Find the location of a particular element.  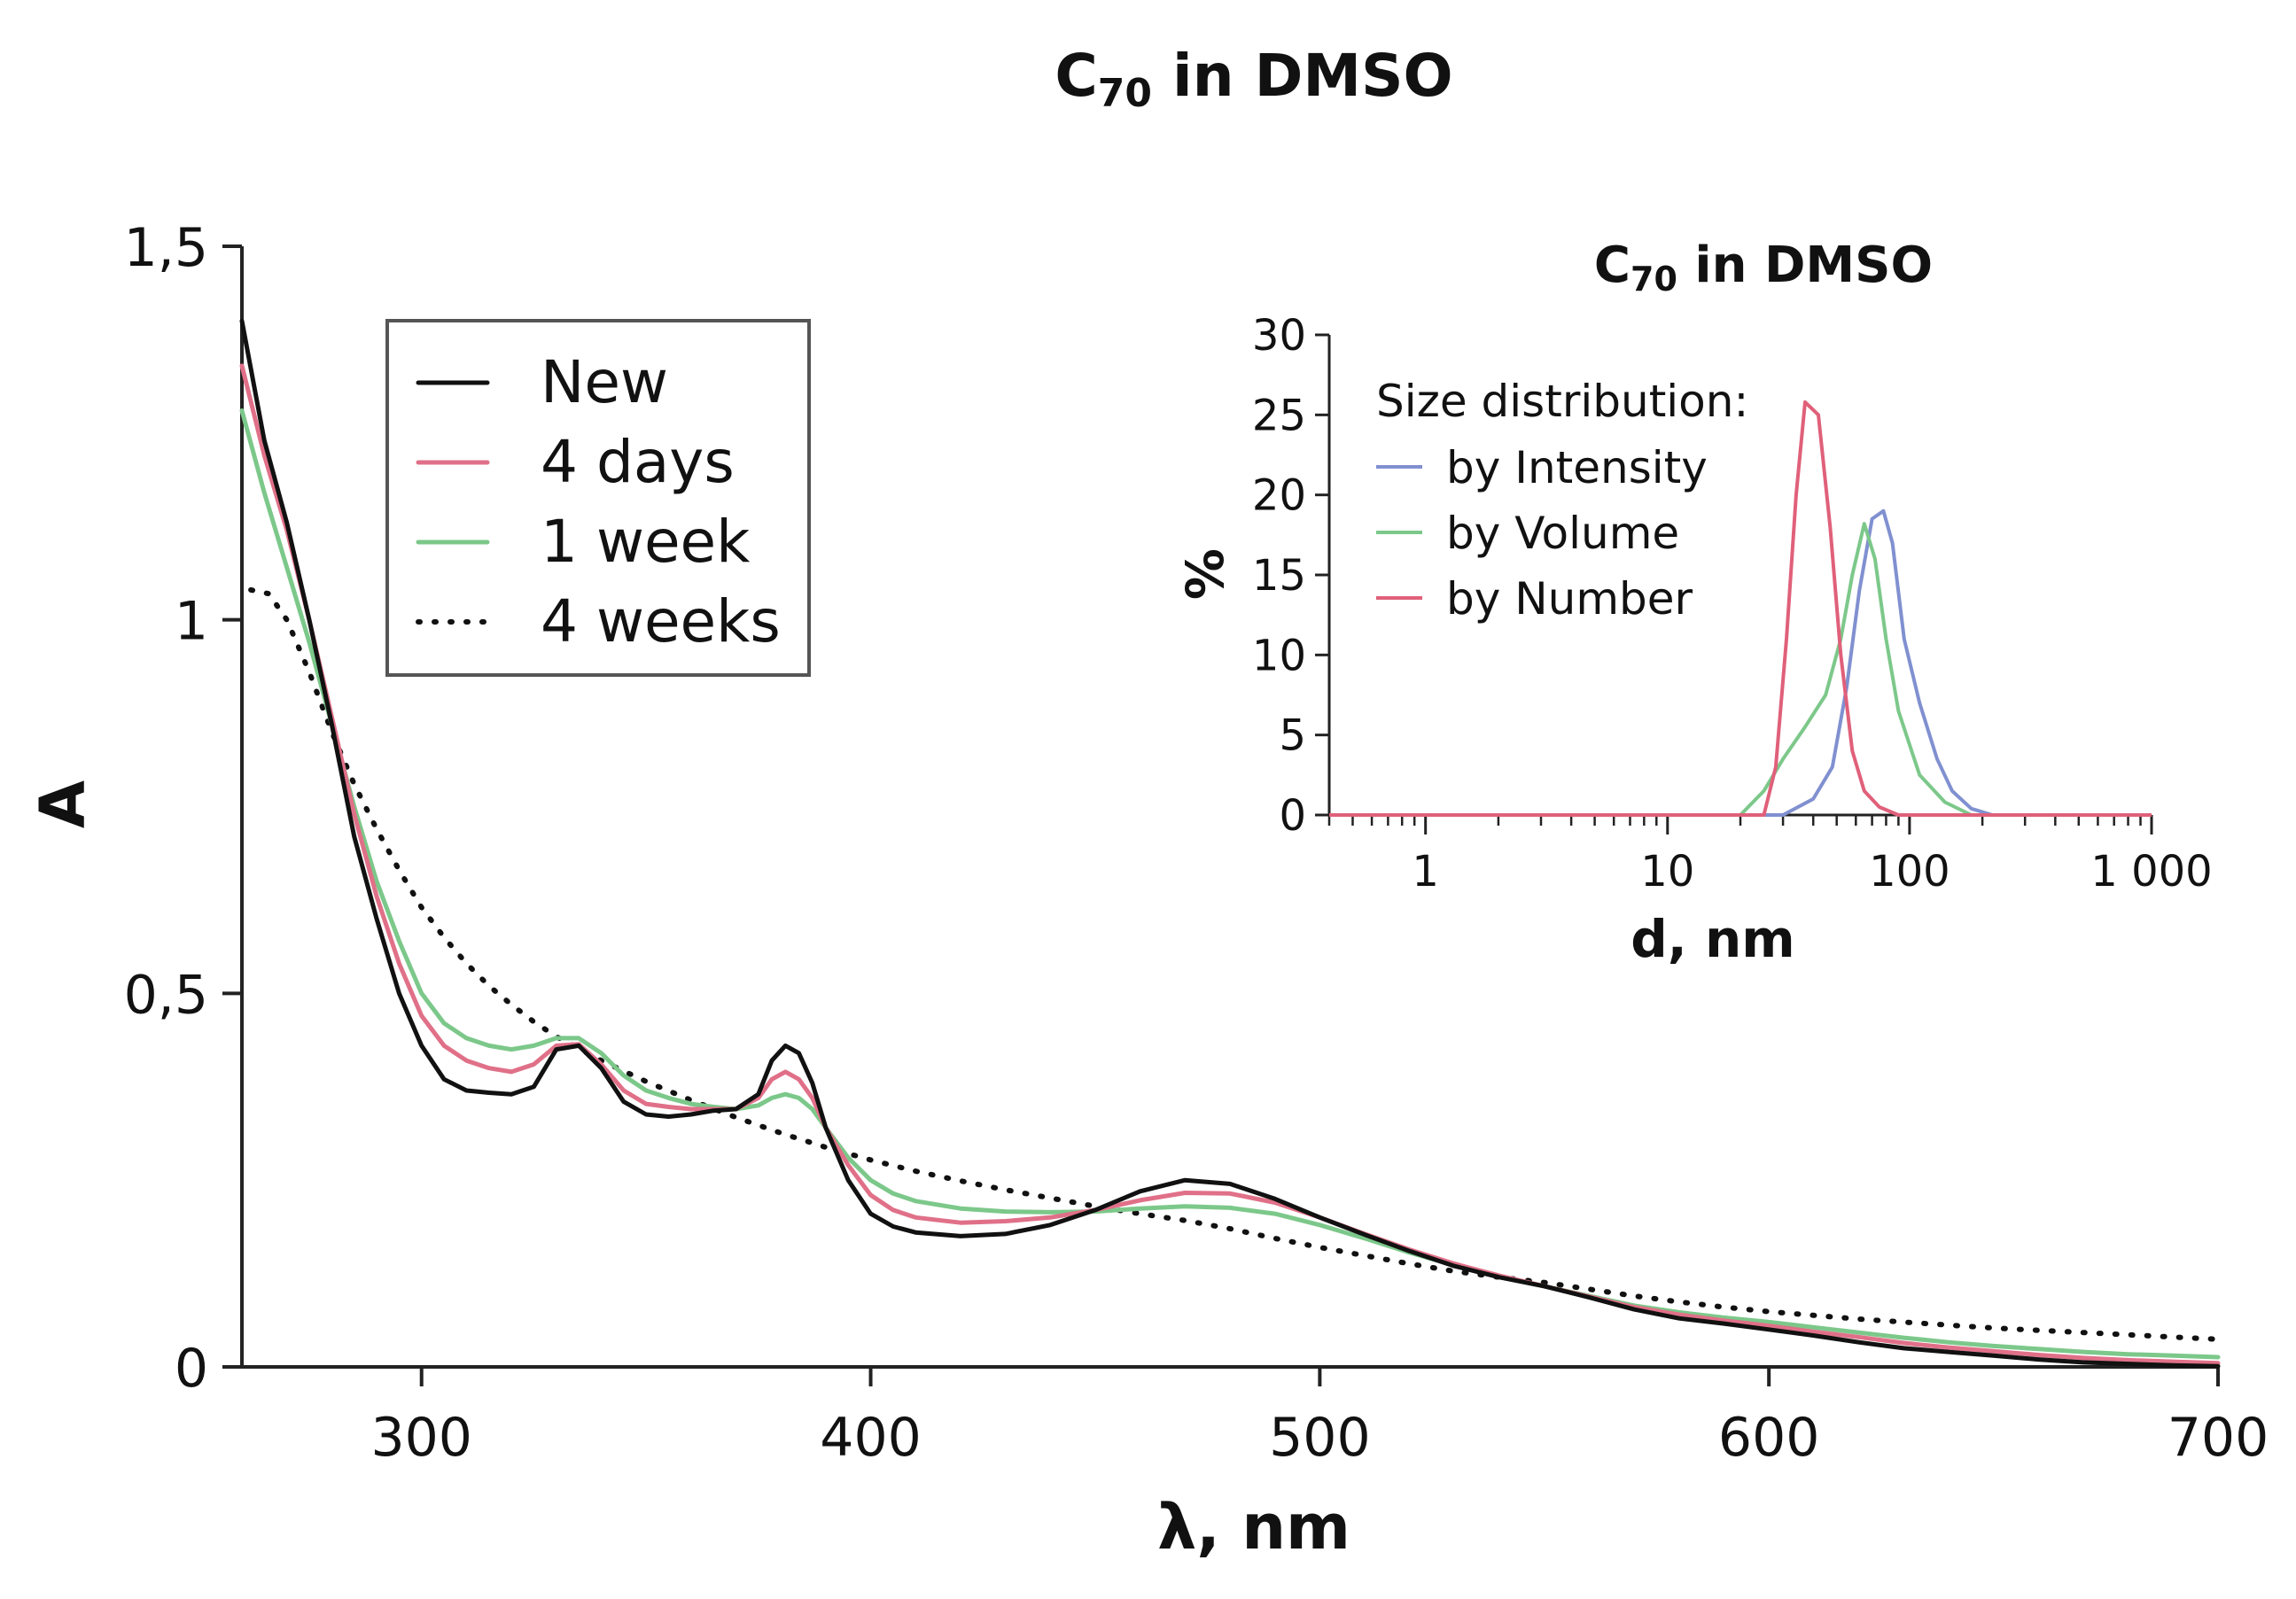

main-y-tick-label: 0,5 is located at coordinates (166, 995).